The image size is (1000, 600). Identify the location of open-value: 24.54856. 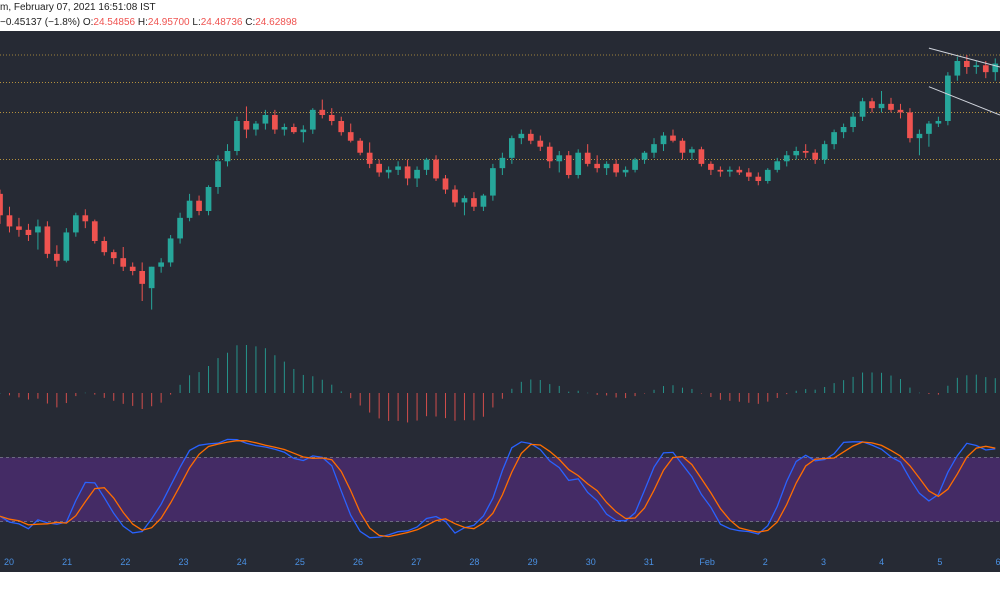
(114, 22).